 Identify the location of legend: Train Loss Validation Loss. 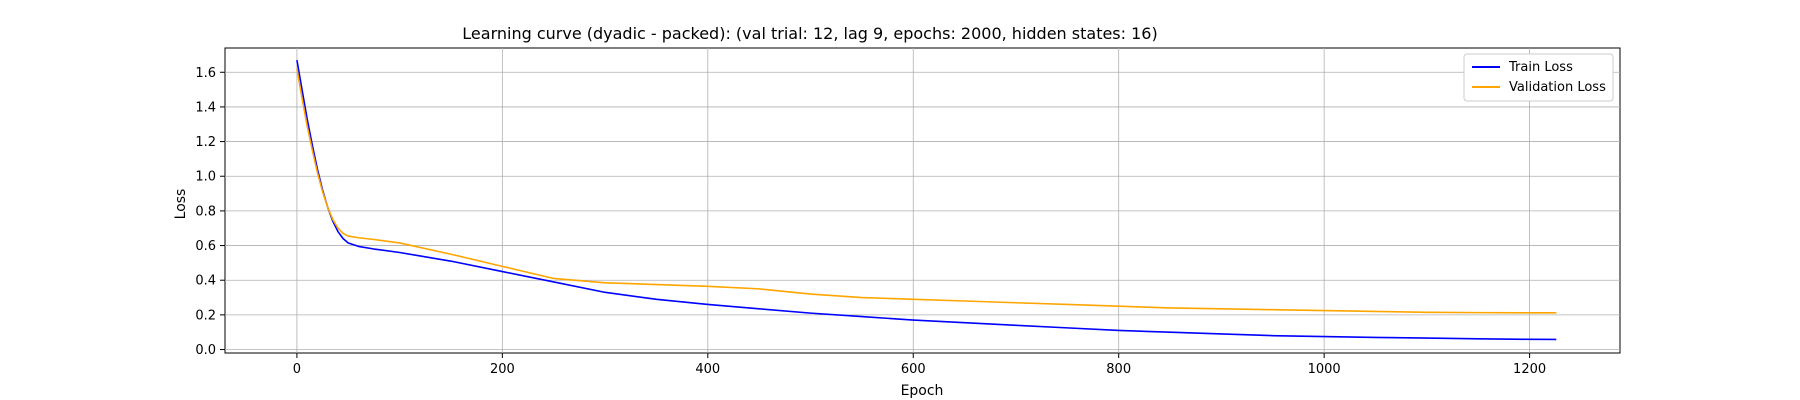
(1538, 77).